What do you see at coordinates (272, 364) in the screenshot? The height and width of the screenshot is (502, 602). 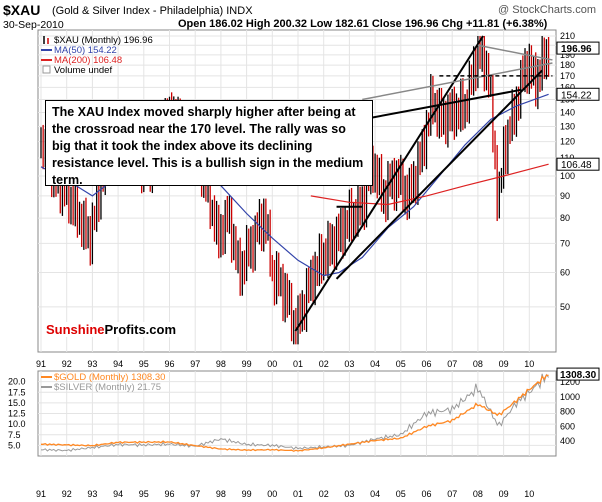 I see `main-x-tick-label: 00` at bounding box center [272, 364].